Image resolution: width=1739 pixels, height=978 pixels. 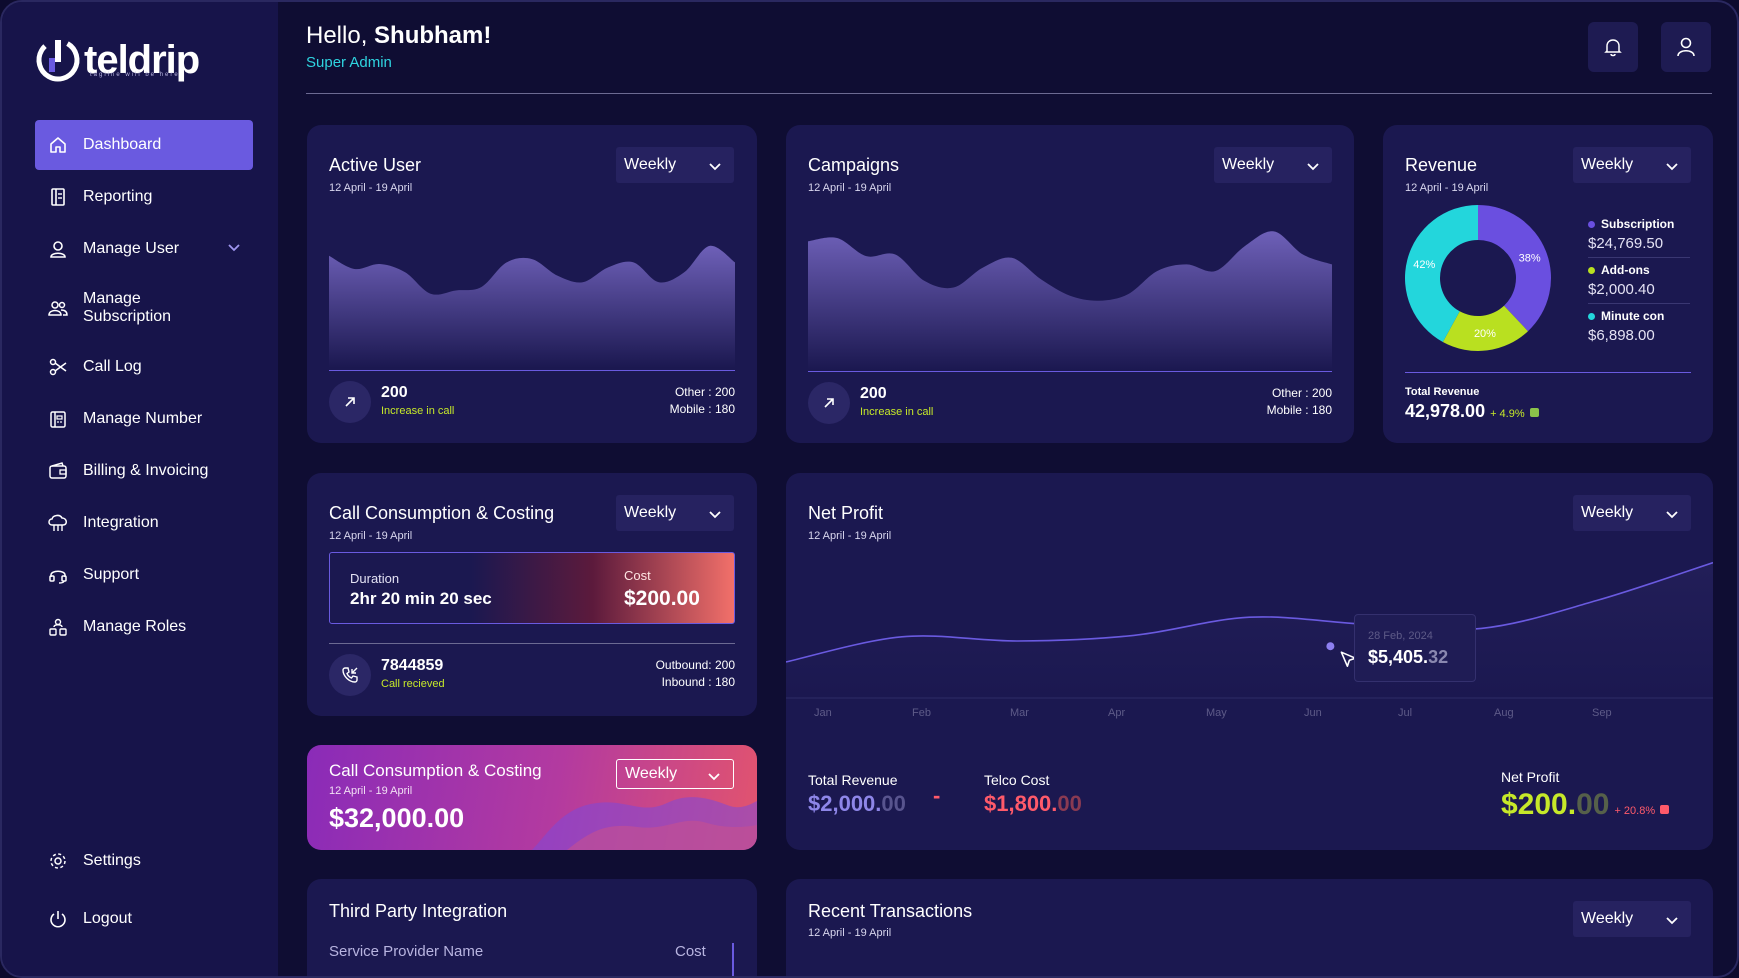 What do you see at coordinates (1313, 713) in the screenshot?
I see `x-axis-tick-label: Jun` at bounding box center [1313, 713].